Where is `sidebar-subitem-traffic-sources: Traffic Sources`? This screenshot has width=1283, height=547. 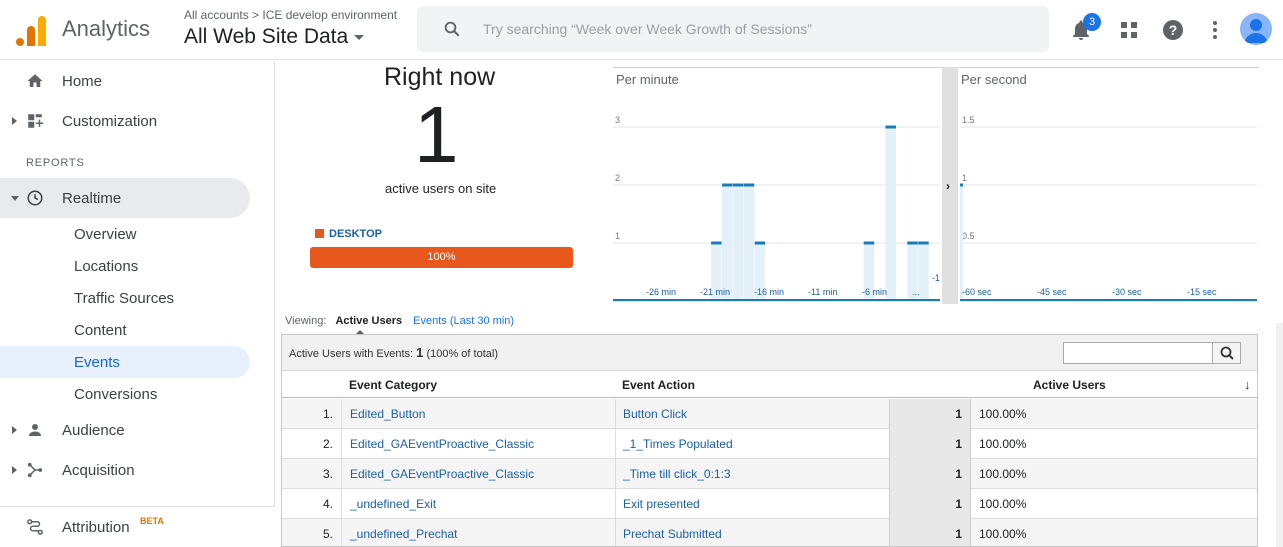
sidebar-subitem-traffic-sources: Traffic Sources is located at coordinates (125, 298).